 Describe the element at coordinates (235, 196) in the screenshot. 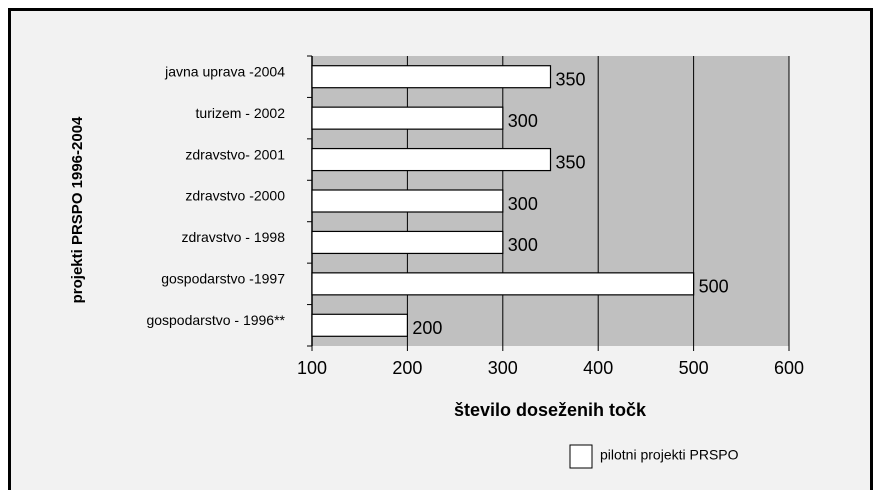

I see `y-tick-label: zdravstvo -2000` at that location.